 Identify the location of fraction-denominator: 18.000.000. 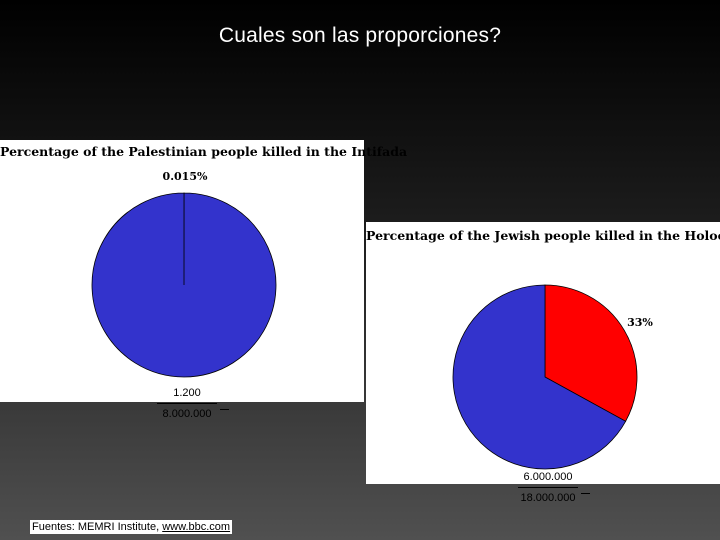
(548, 498).